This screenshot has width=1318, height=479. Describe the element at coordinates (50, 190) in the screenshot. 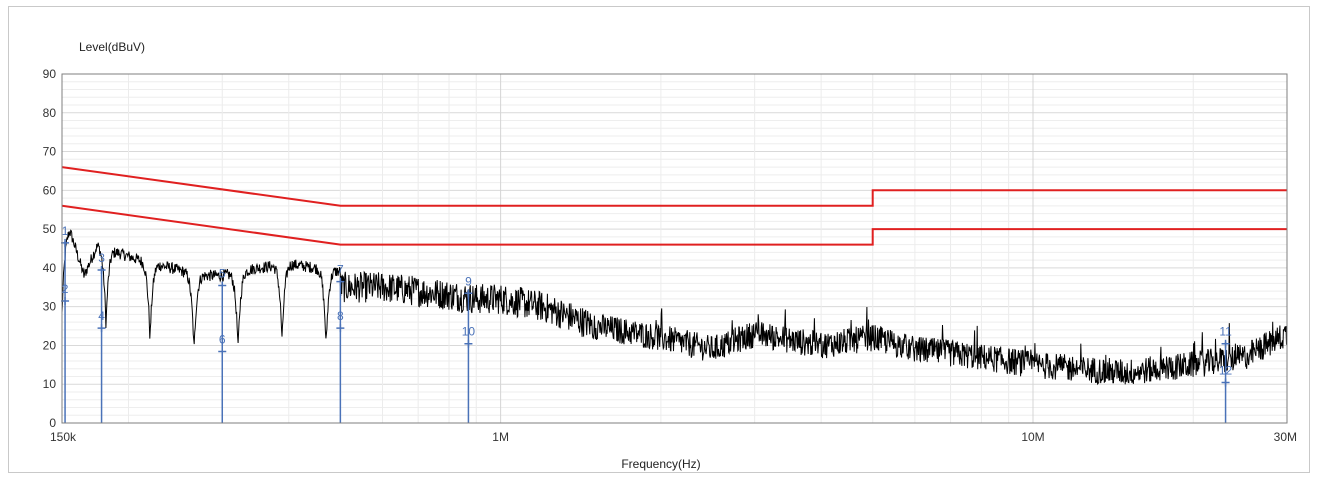

I see `y-tick-label: 60` at that location.